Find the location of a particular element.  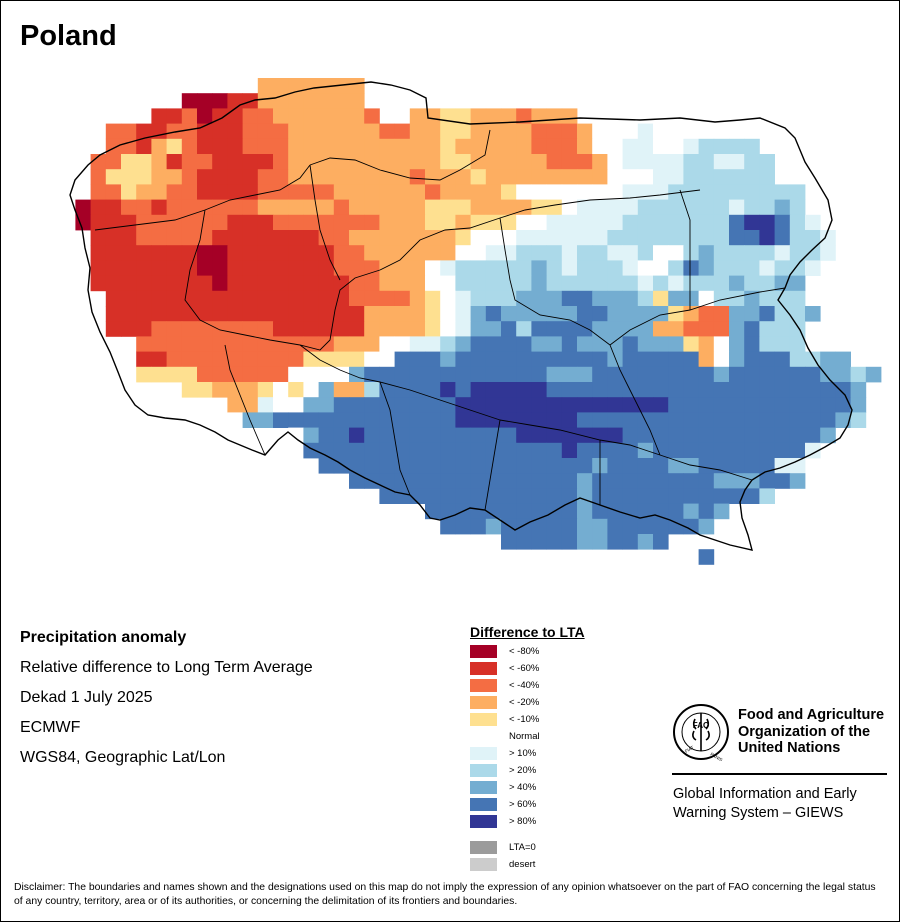

legend-label: desert is located at coordinates (522, 864).